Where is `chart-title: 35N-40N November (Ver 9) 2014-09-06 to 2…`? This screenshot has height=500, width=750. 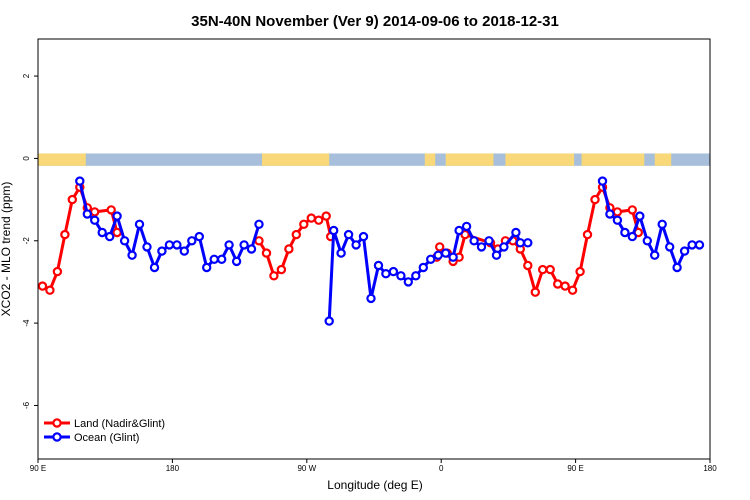 chart-title: 35N-40N November (Ver 9) 2014-09-06 to 2… is located at coordinates (375, 21).